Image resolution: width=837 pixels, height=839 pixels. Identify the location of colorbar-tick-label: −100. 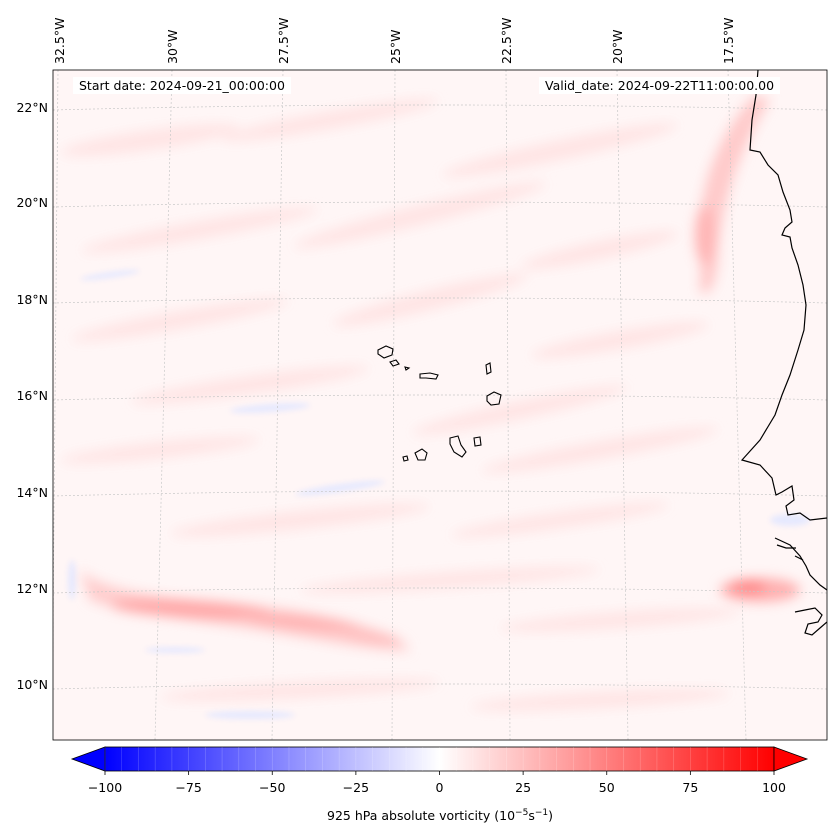
(105, 787).